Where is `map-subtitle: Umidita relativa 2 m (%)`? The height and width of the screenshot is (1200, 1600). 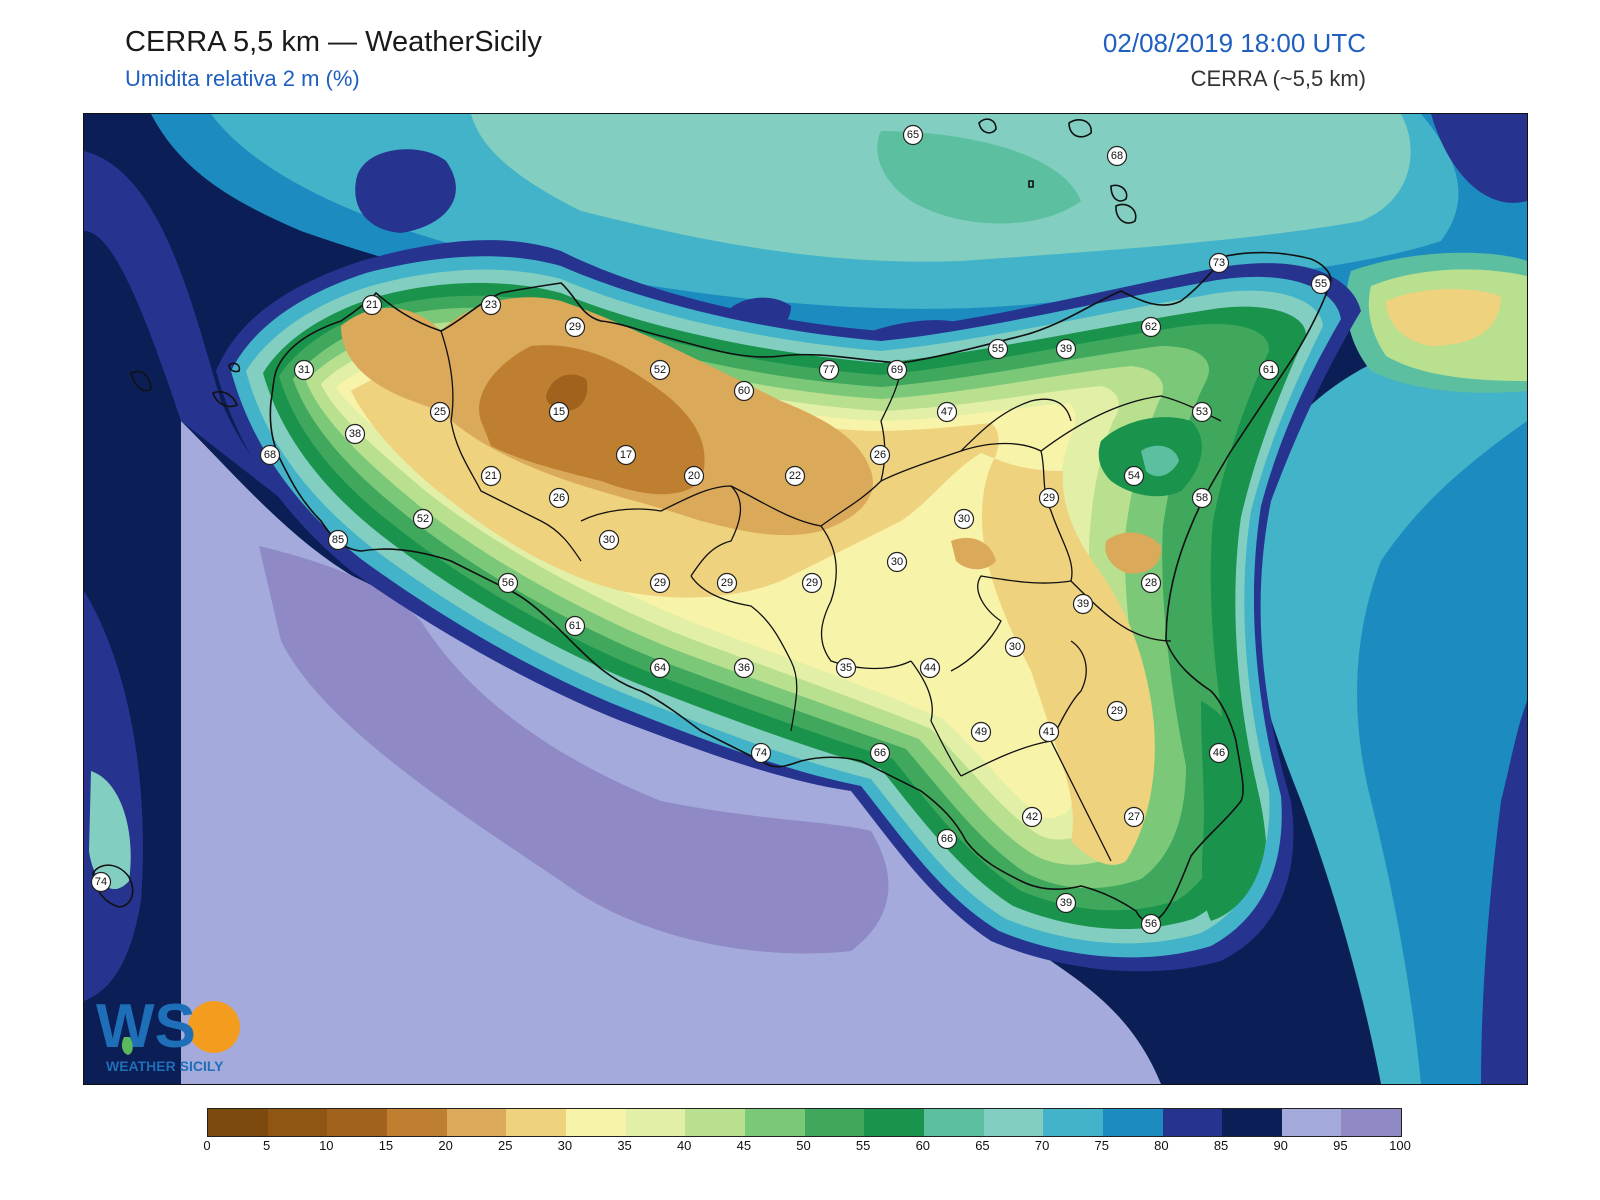
map-subtitle: Umidita relativa 2 m (%) is located at coordinates (242, 78).